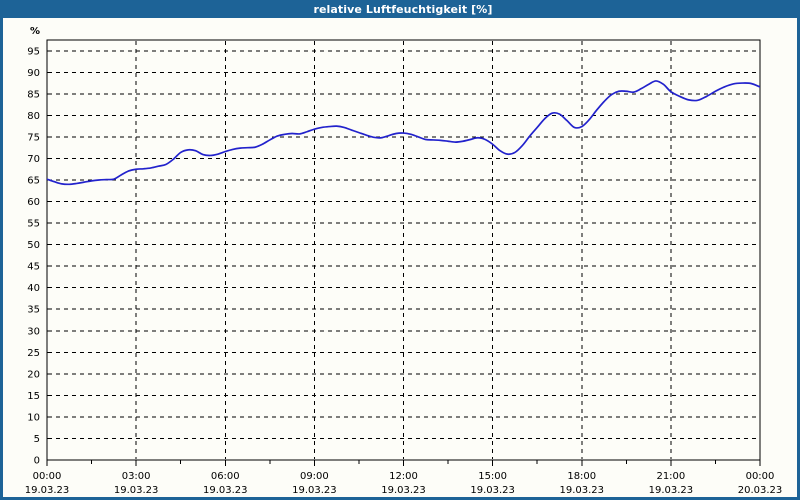 The width and height of the screenshot is (800, 500). I want to click on y-axis-tick-label: 55, so click(33, 224).